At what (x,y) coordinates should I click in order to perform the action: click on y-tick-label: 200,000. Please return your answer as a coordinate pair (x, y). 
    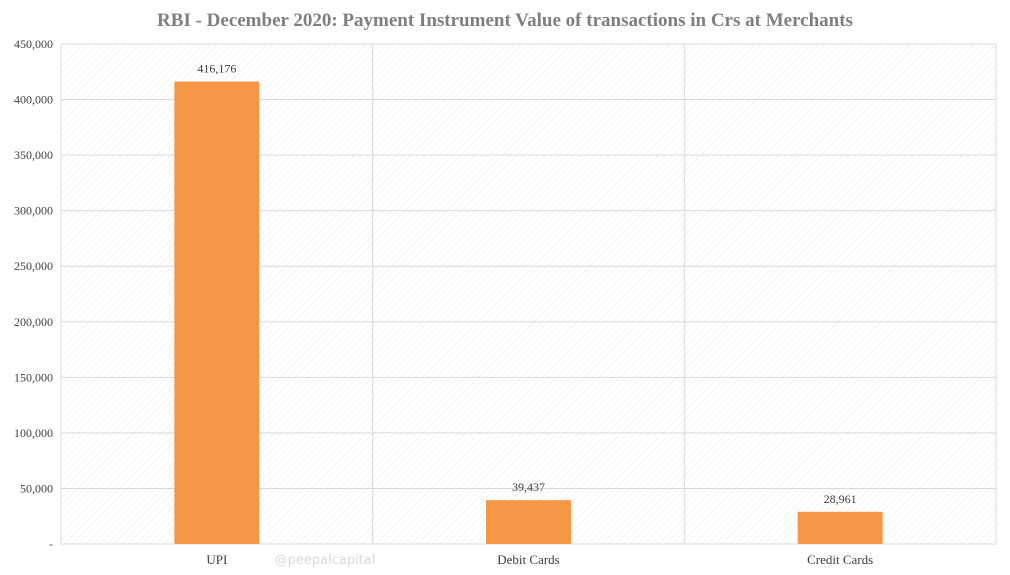
    Looking at the image, I should click on (33, 322).